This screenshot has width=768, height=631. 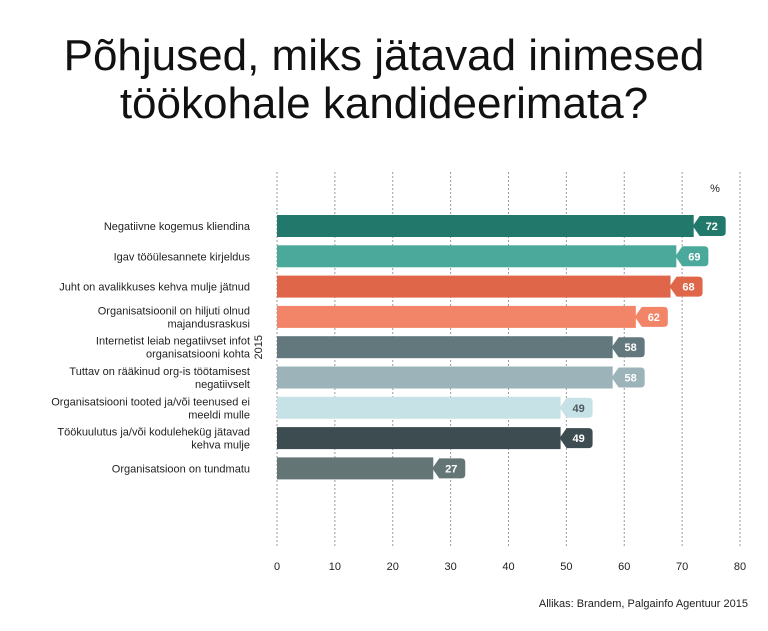 I want to click on x-tick-label: 0, so click(x=277, y=567).